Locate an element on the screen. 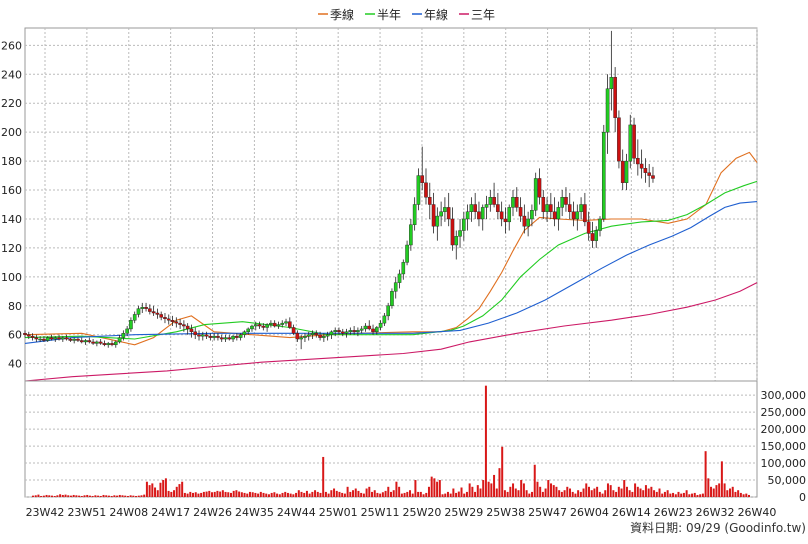  y-tick-label: 180 is located at coordinates (11, 161).